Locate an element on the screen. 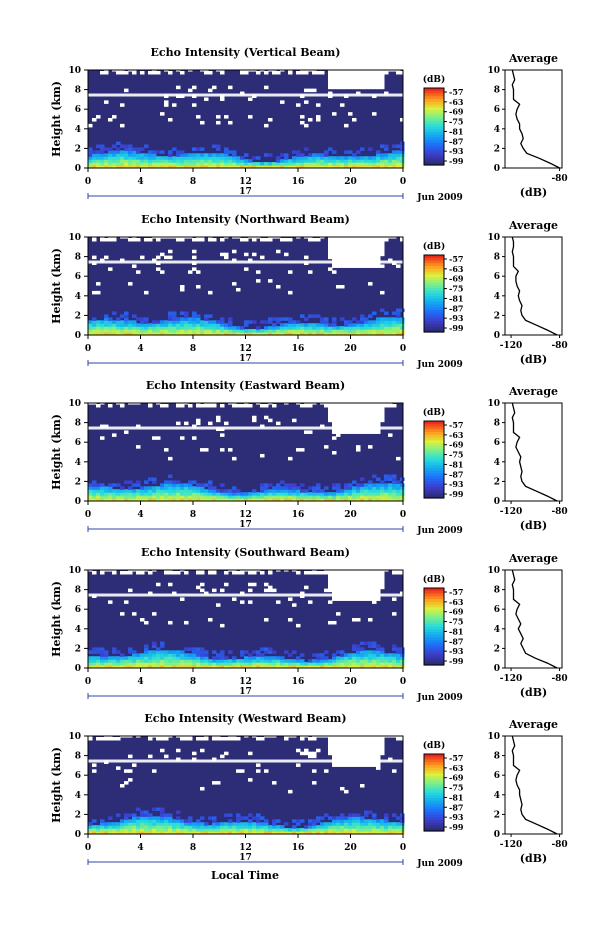 This screenshot has height=929, width=616. colorbar-tick-label: -57 is located at coordinates (456, 758).